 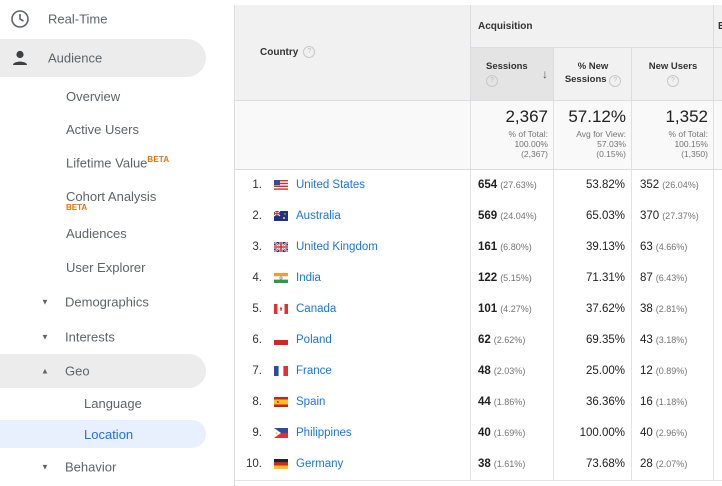 What do you see at coordinates (308, 278) in the screenshot?
I see `country-link: India` at bounding box center [308, 278].